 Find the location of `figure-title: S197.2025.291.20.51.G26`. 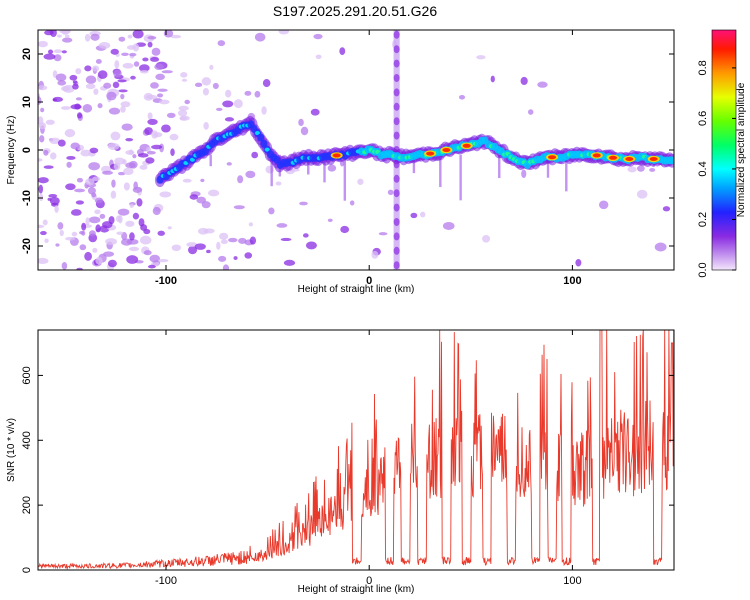

figure-title: S197.2025.291.20.51.G26 is located at coordinates (355, 11).